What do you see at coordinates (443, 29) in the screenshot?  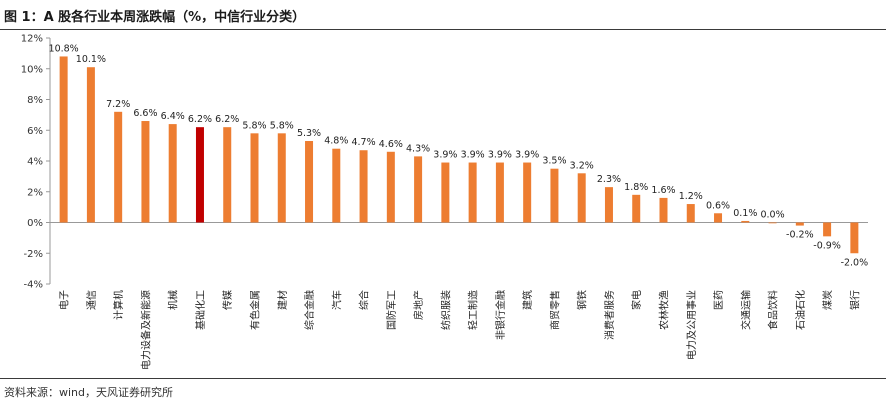 I see `top-rule` at bounding box center [443, 29].